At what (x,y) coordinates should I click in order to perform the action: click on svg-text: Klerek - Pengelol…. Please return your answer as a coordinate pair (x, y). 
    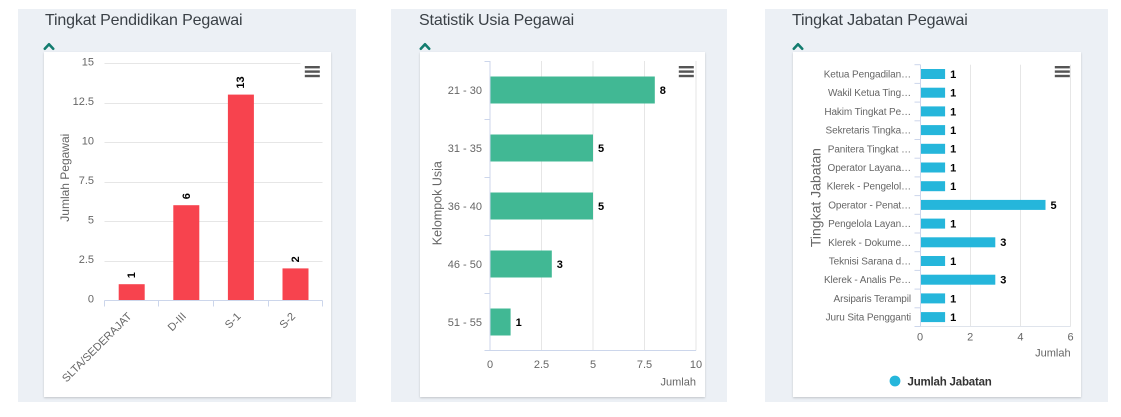
    Looking at the image, I should click on (869, 186).